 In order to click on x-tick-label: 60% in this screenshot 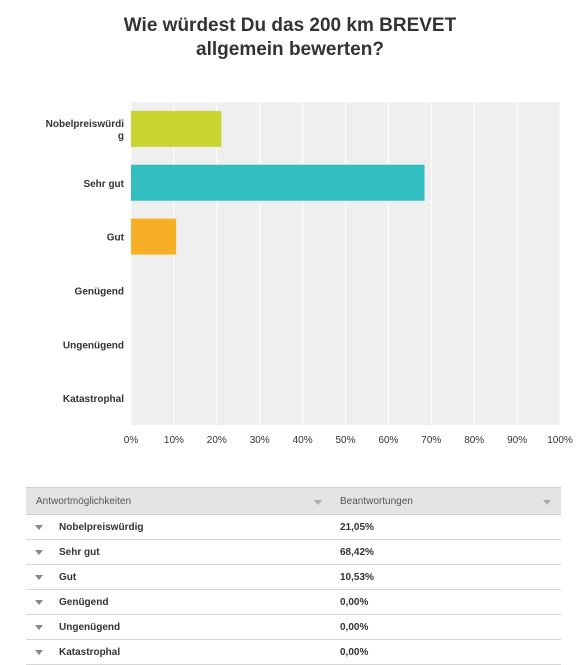, I will do `click(388, 440)`.